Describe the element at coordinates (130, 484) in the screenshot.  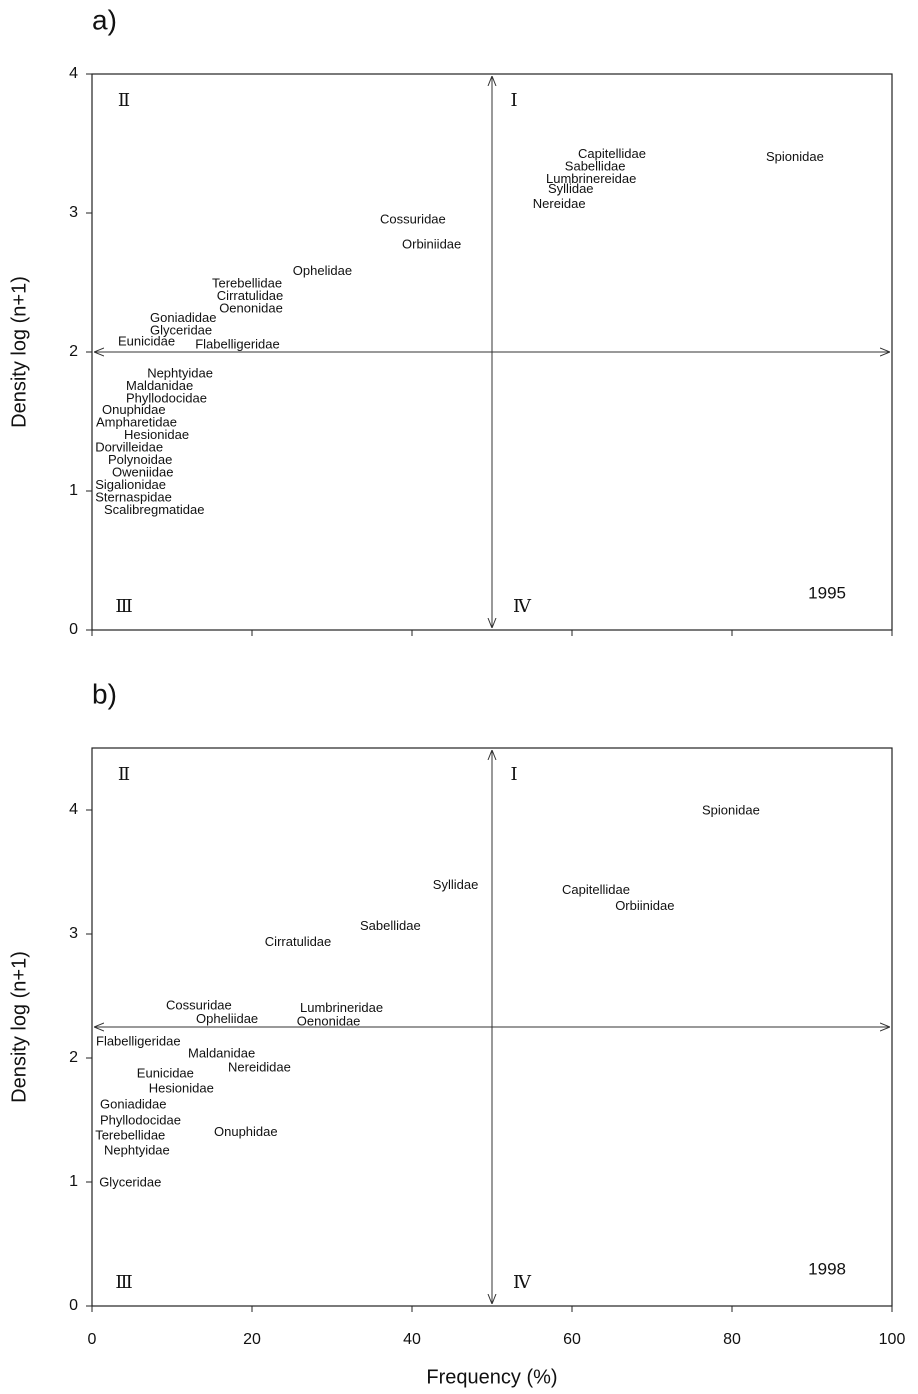
I see `family-label: Sigalionidae` at that location.